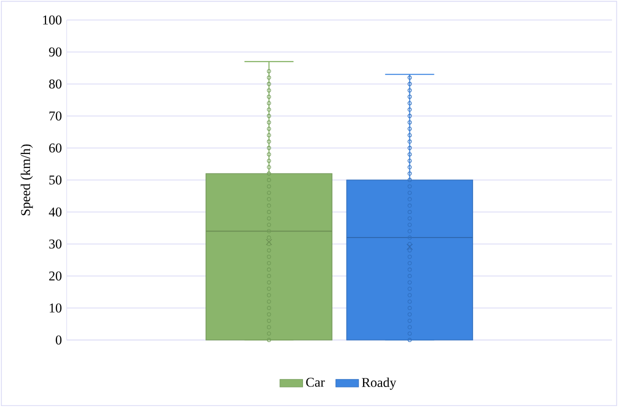 Image resolution: width=618 pixels, height=407 pixels. What do you see at coordinates (55, 147) in the screenshot?
I see `y-tick-label: 60` at bounding box center [55, 147].